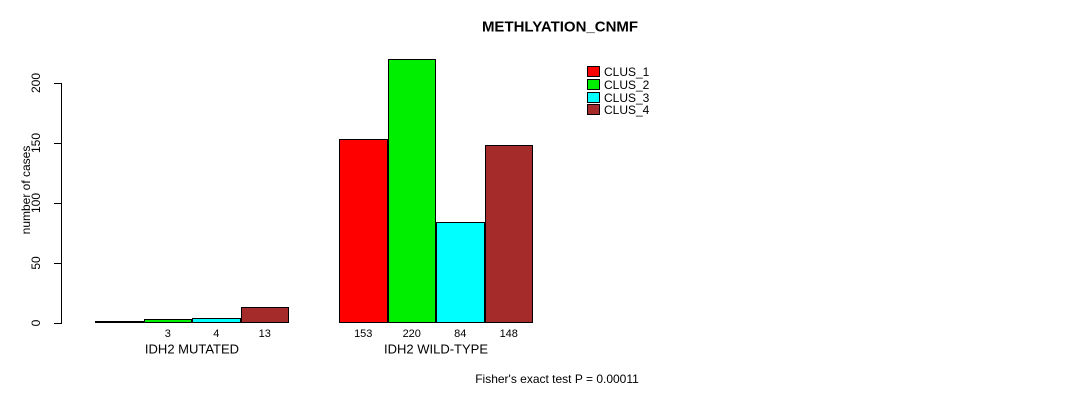 This screenshot has width=1090, height=400. I want to click on legend-label-clus-2: CLUS_2, so click(627, 84).